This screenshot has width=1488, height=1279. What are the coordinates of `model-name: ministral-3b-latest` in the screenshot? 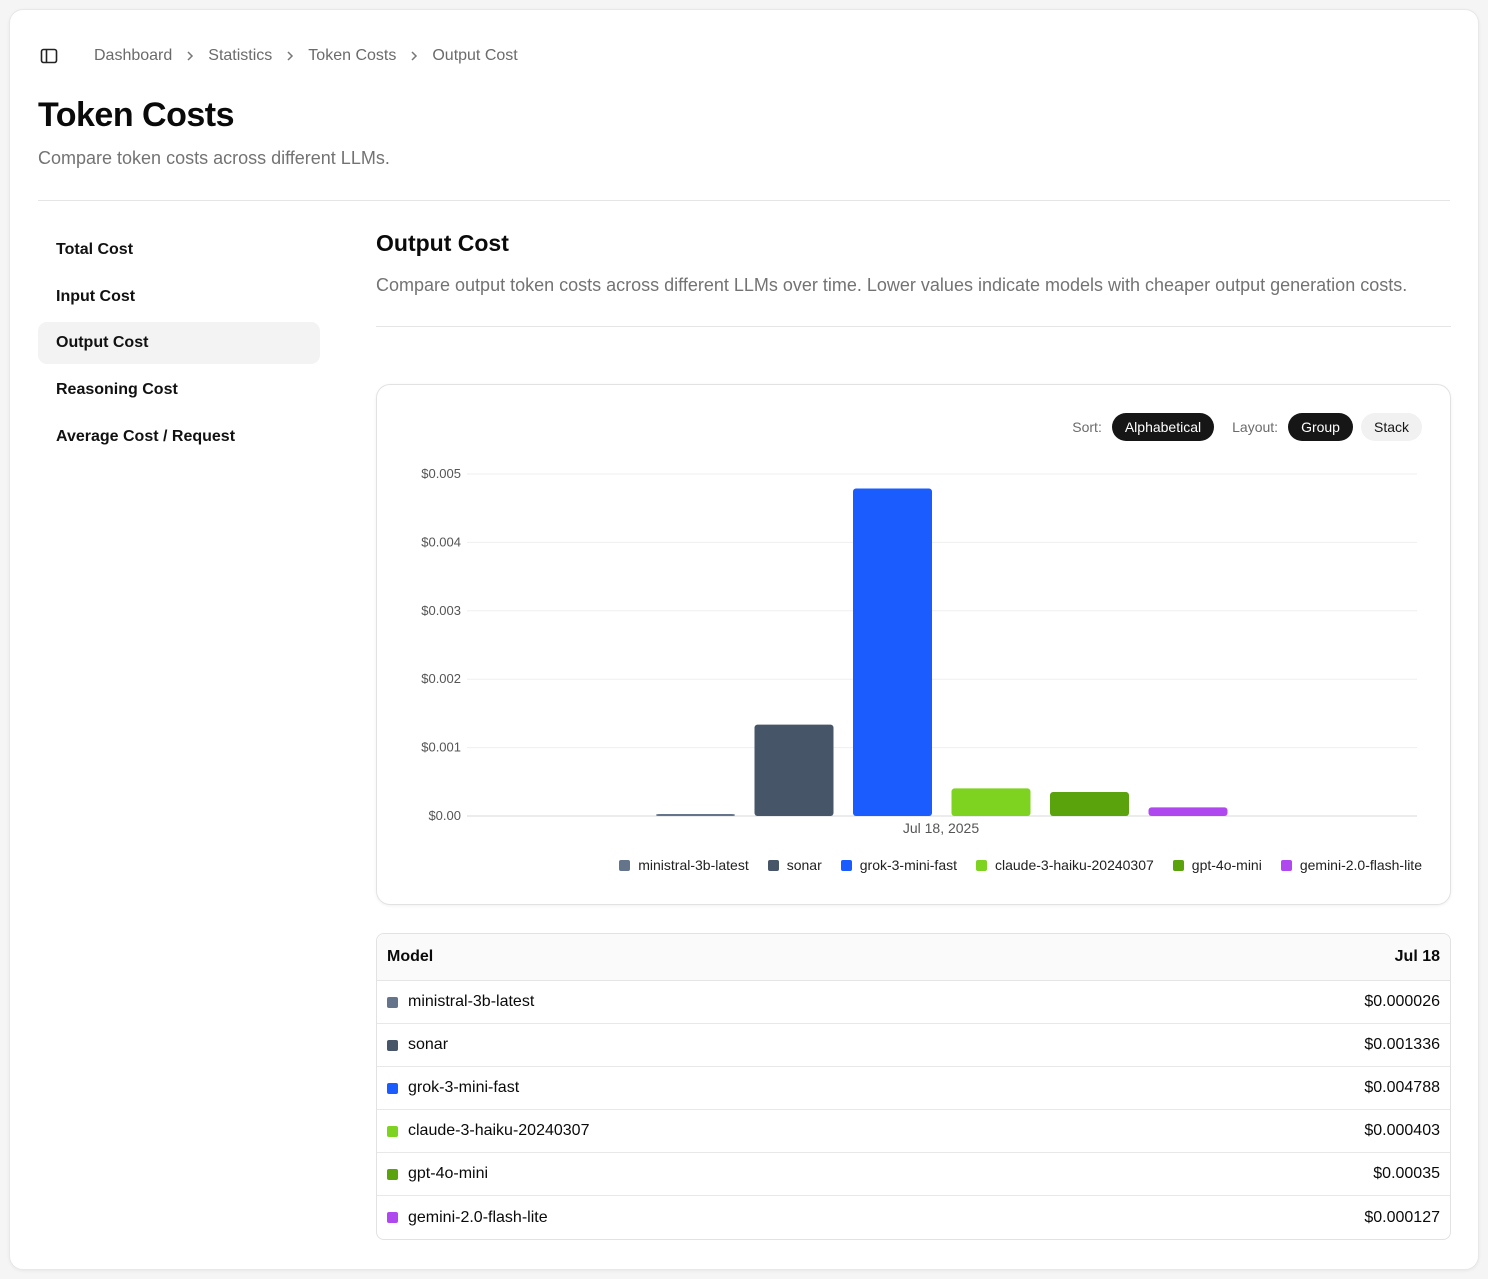 It's located at (471, 1001).